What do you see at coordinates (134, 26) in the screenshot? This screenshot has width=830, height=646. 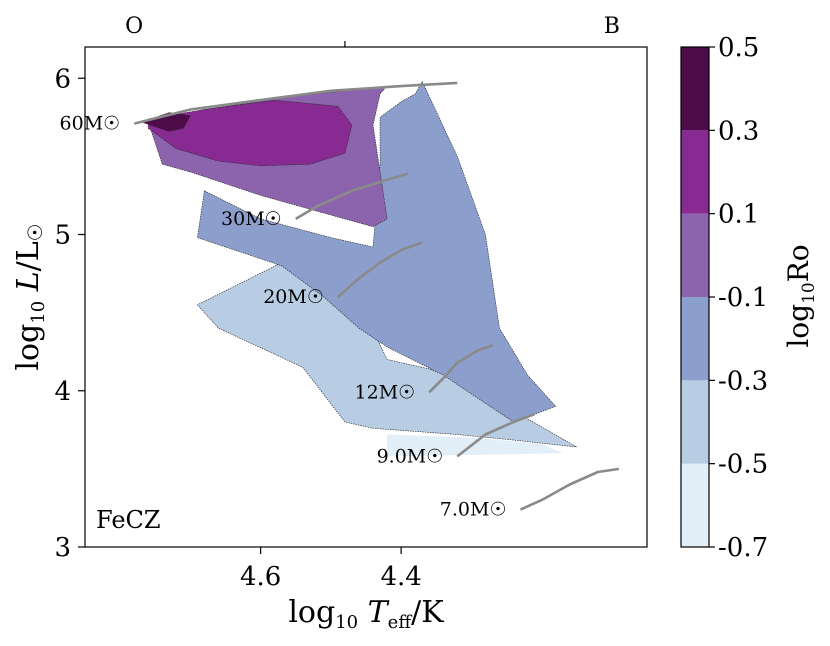 I see `spectral-class-O: O` at bounding box center [134, 26].